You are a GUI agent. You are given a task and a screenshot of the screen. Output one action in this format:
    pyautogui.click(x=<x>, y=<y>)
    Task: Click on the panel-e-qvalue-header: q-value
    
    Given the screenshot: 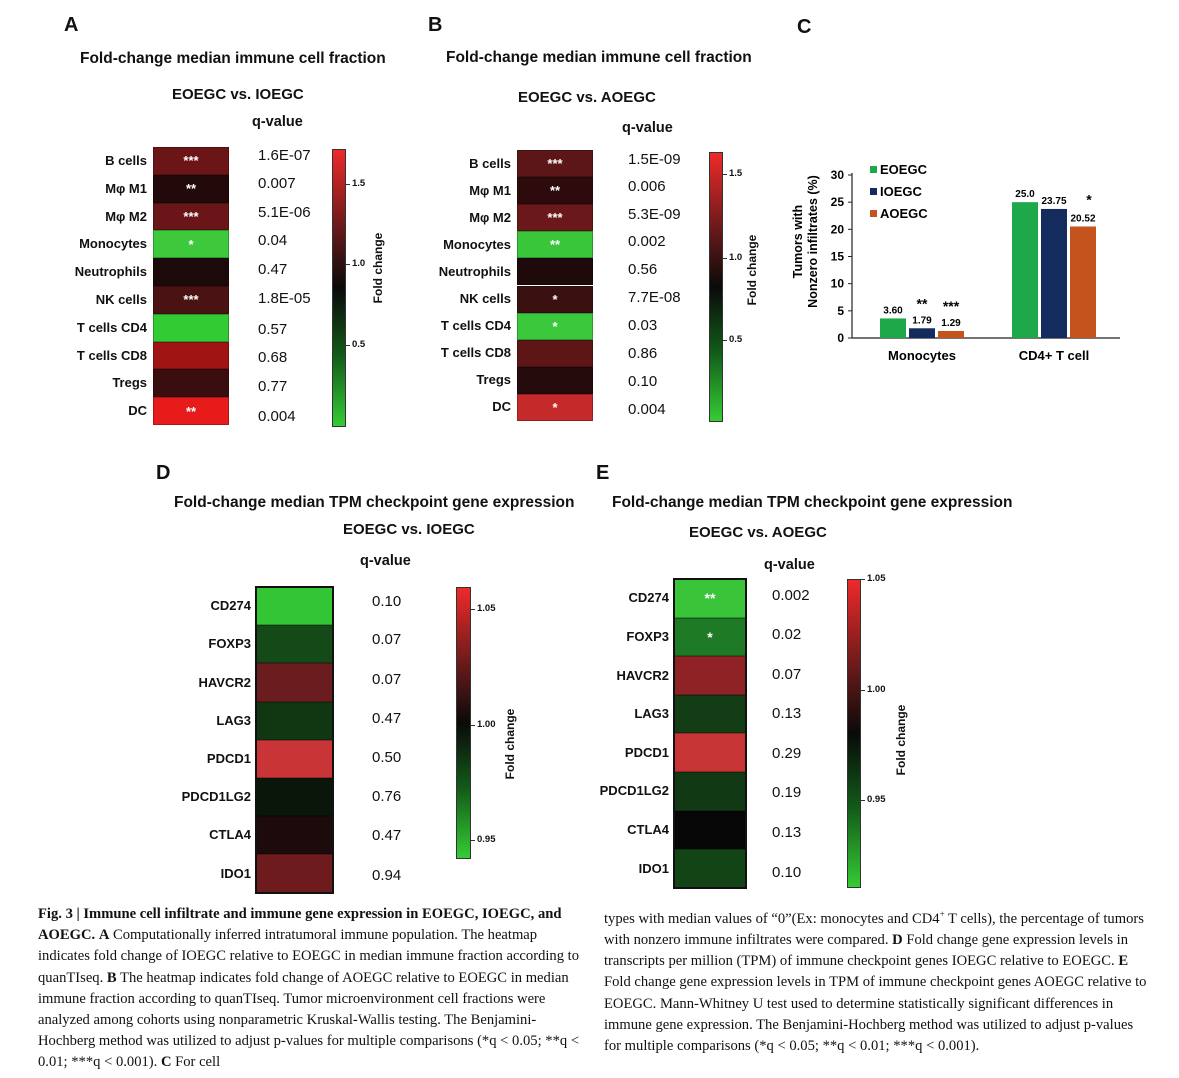 What is the action you would take?
    pyautogui.click(x=789, y=565)
    